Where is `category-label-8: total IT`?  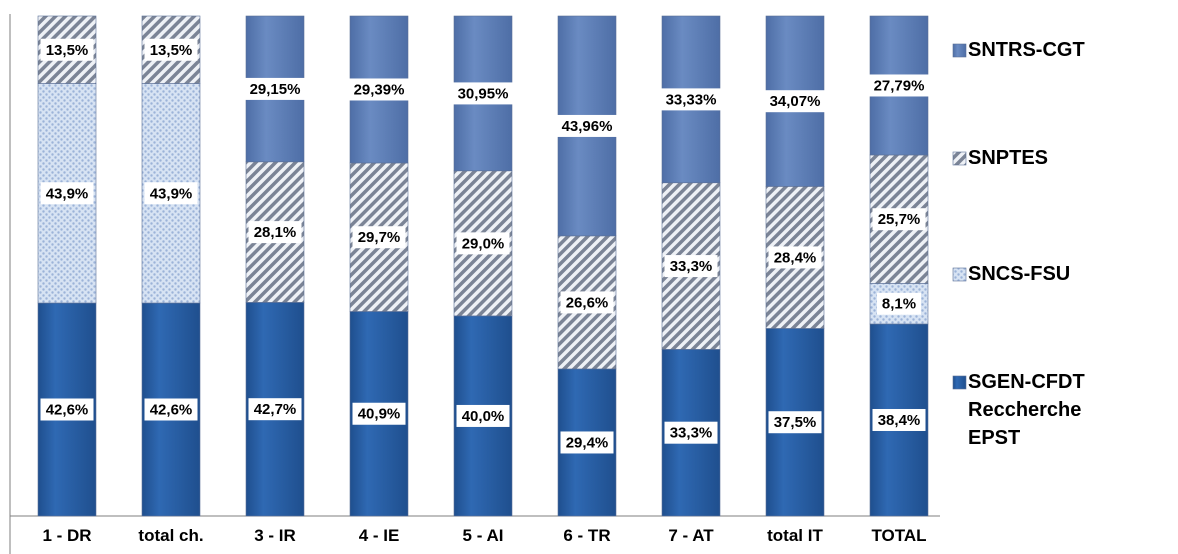
category-label-8: total IT is located at coordinates (795, 535).